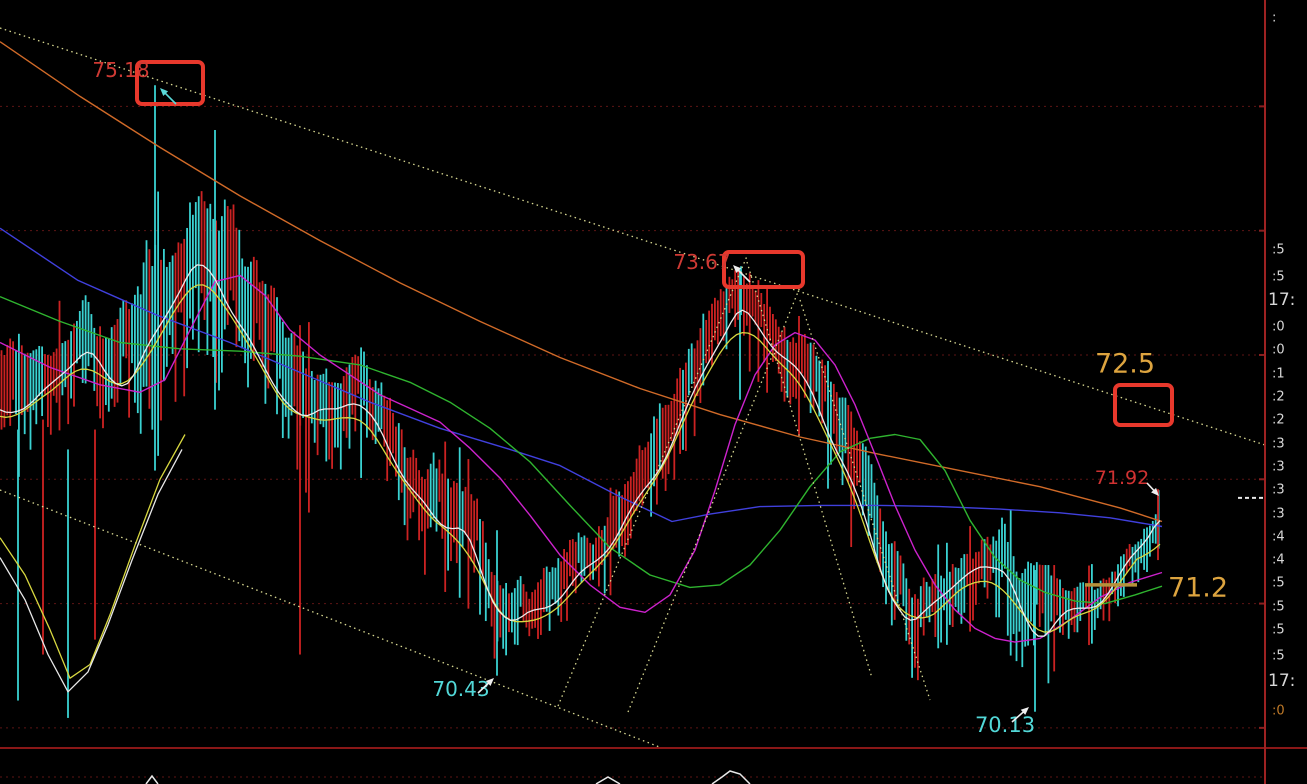  I want to click on price-annotation-label: 70.13, so click(1005, 725).